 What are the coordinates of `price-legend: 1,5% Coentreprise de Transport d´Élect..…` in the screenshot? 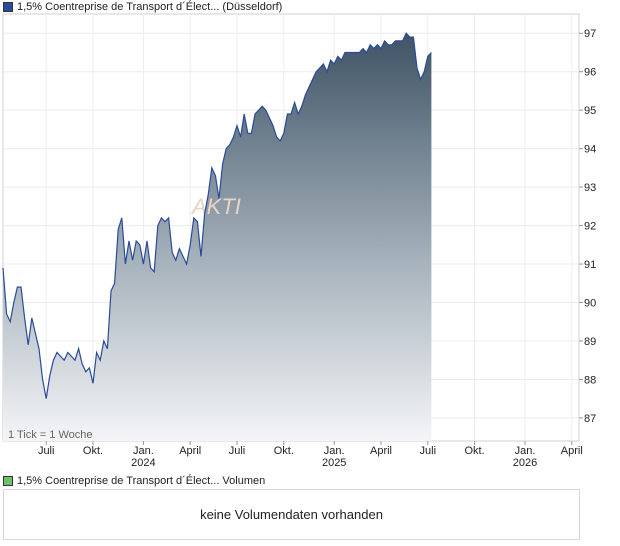 It's located at (142, 7).